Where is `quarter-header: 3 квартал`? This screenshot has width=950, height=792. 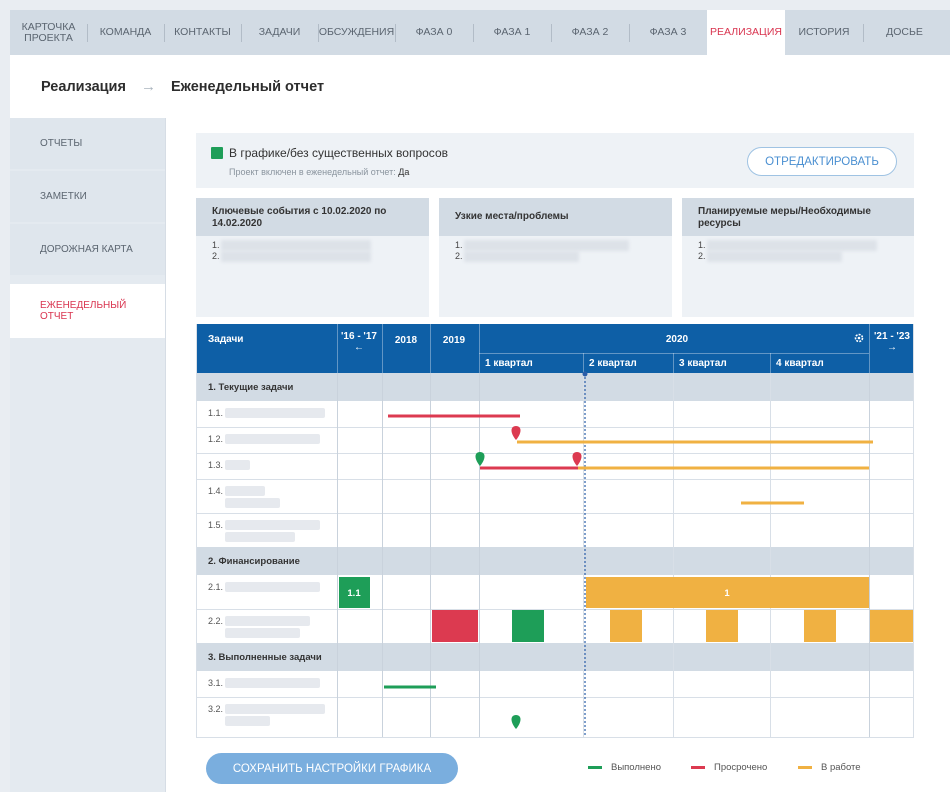 quarter-header: 3 квартал is located at coordinates (703, 363).